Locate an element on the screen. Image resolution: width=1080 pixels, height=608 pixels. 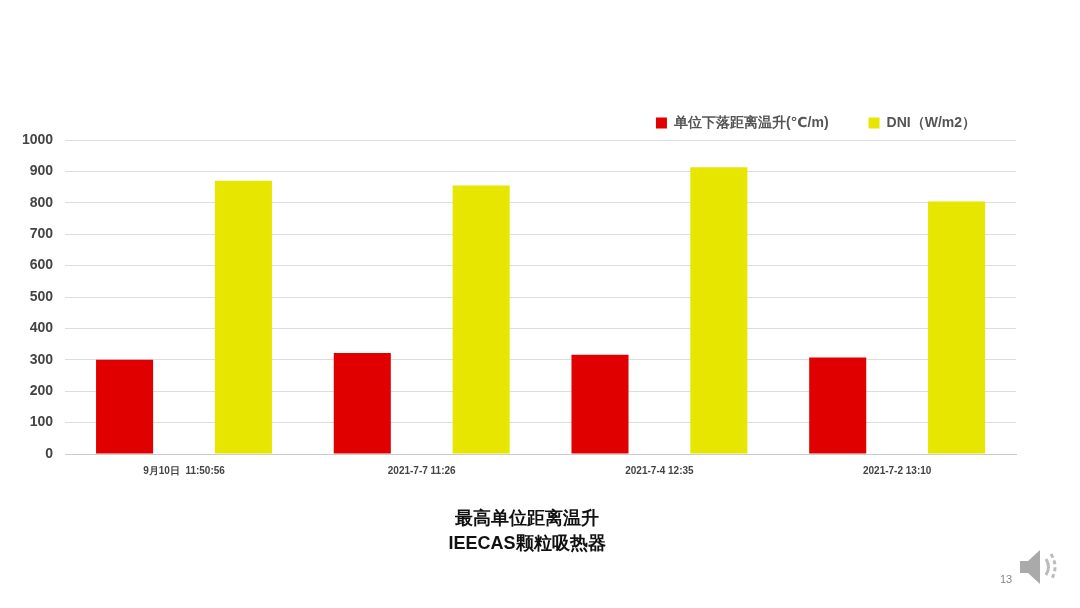
x-tick-label: 2021-7-2 13:10 is located at coordinates (897, 470).